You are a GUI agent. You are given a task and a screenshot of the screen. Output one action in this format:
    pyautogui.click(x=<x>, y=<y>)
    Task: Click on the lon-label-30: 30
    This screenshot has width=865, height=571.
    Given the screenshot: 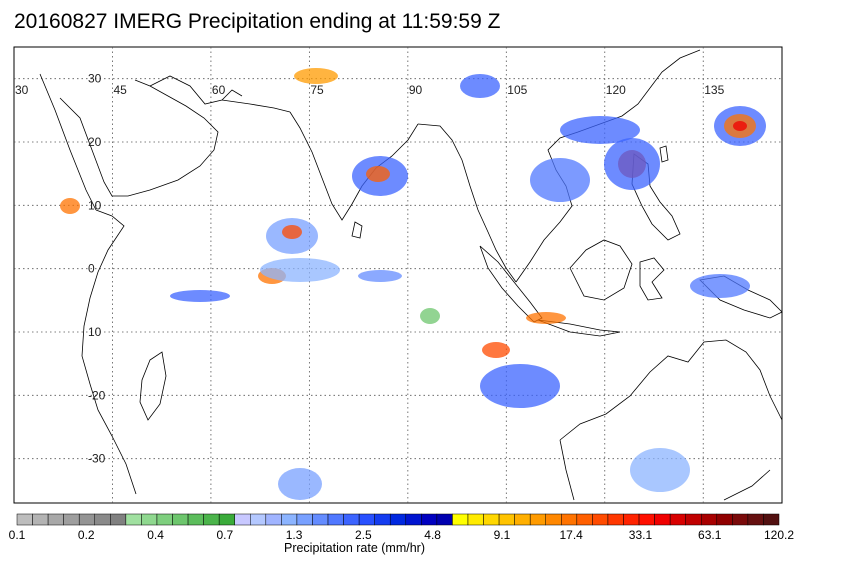 What is the action you would take?
    pyautogui.click(x=22, y=90)
    